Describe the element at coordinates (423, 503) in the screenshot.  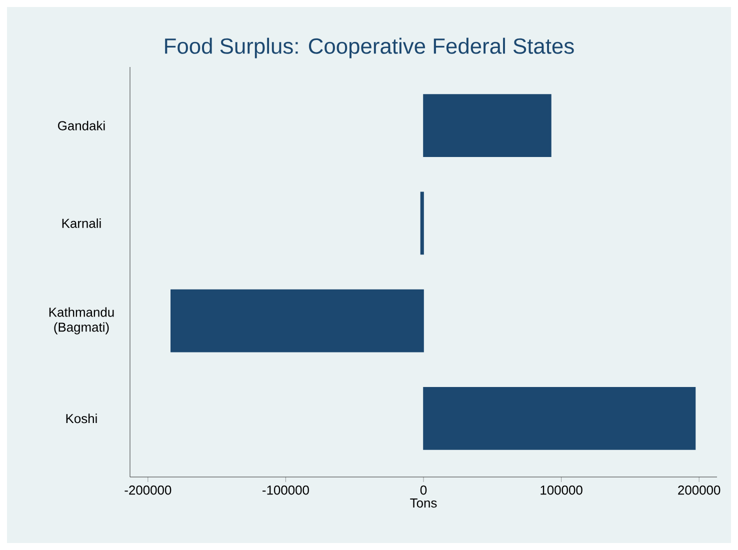
I see `x-axis-title: Tons` at that location.